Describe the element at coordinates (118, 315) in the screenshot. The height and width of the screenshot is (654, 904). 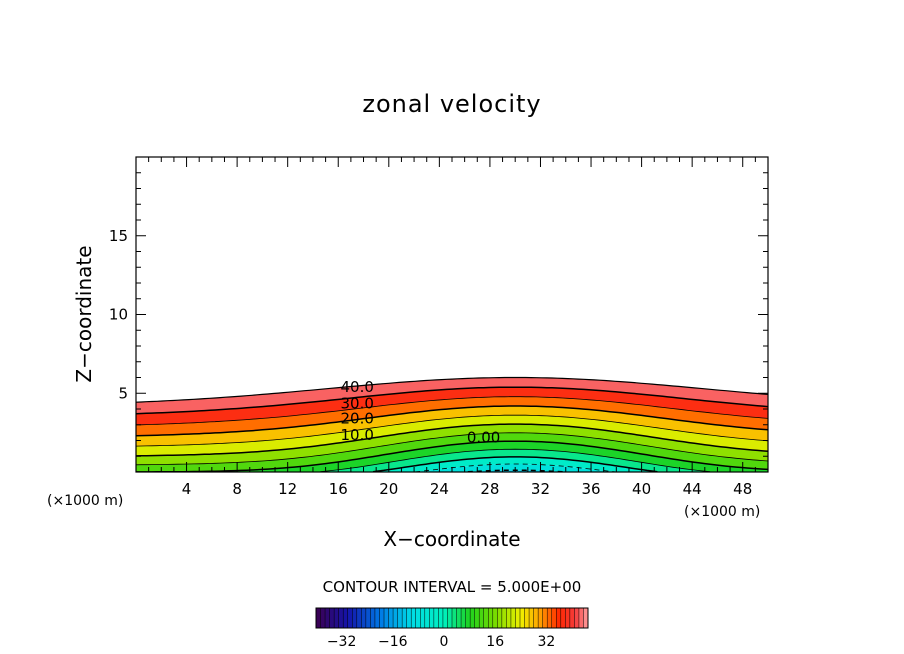
I see `y-tick-label: 10` at that location.